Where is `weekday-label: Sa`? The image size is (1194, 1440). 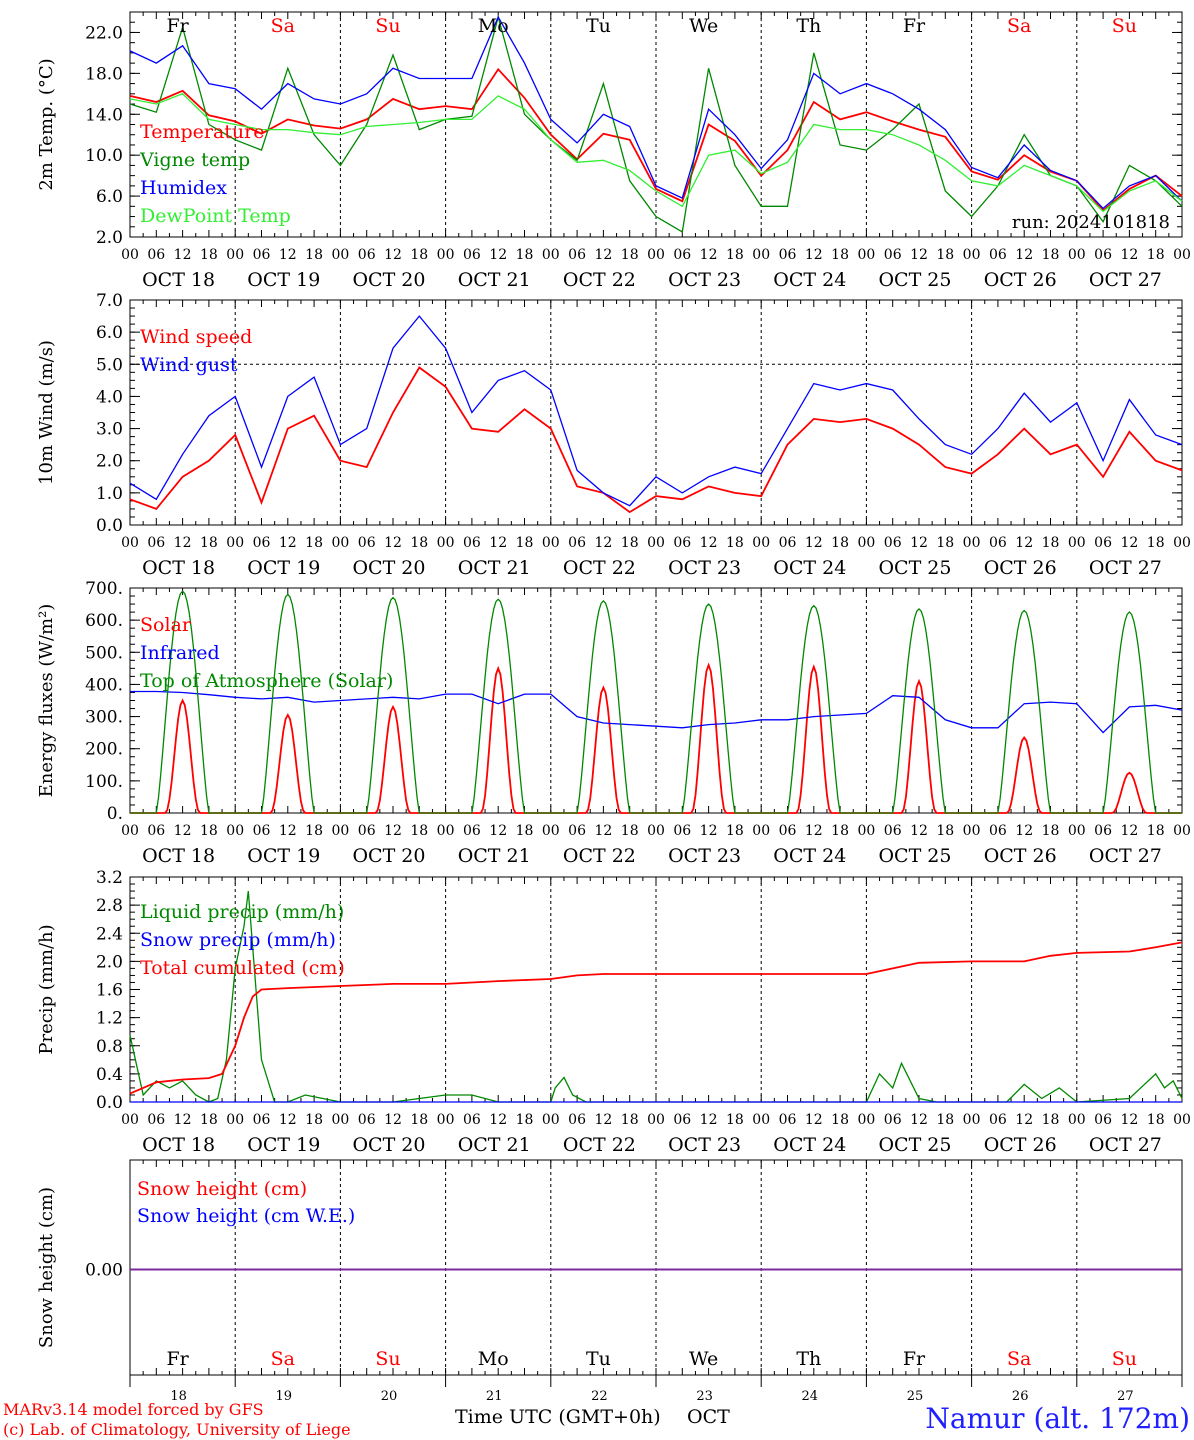
weekday-label: Sa is located at coordinates (283, 1359).